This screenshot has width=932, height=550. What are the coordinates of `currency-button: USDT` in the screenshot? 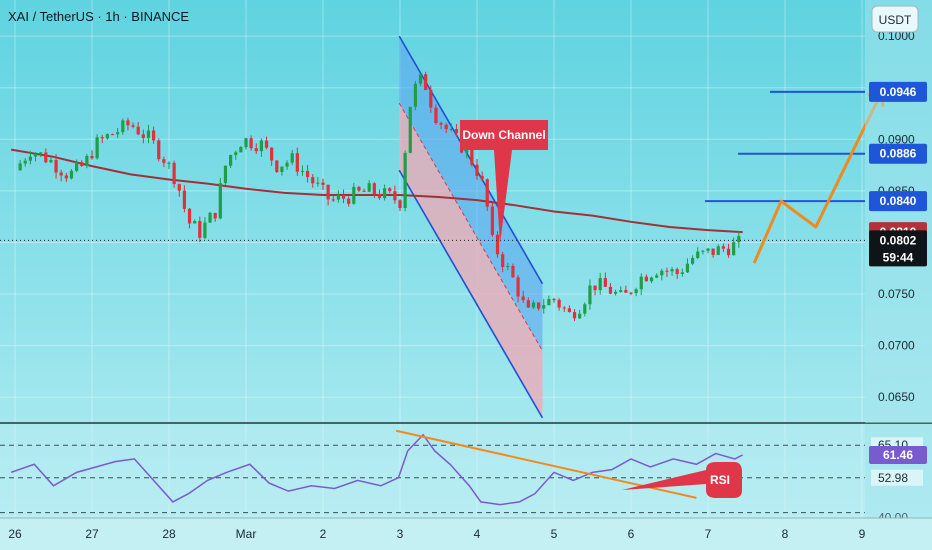 It's located at (895, 19).